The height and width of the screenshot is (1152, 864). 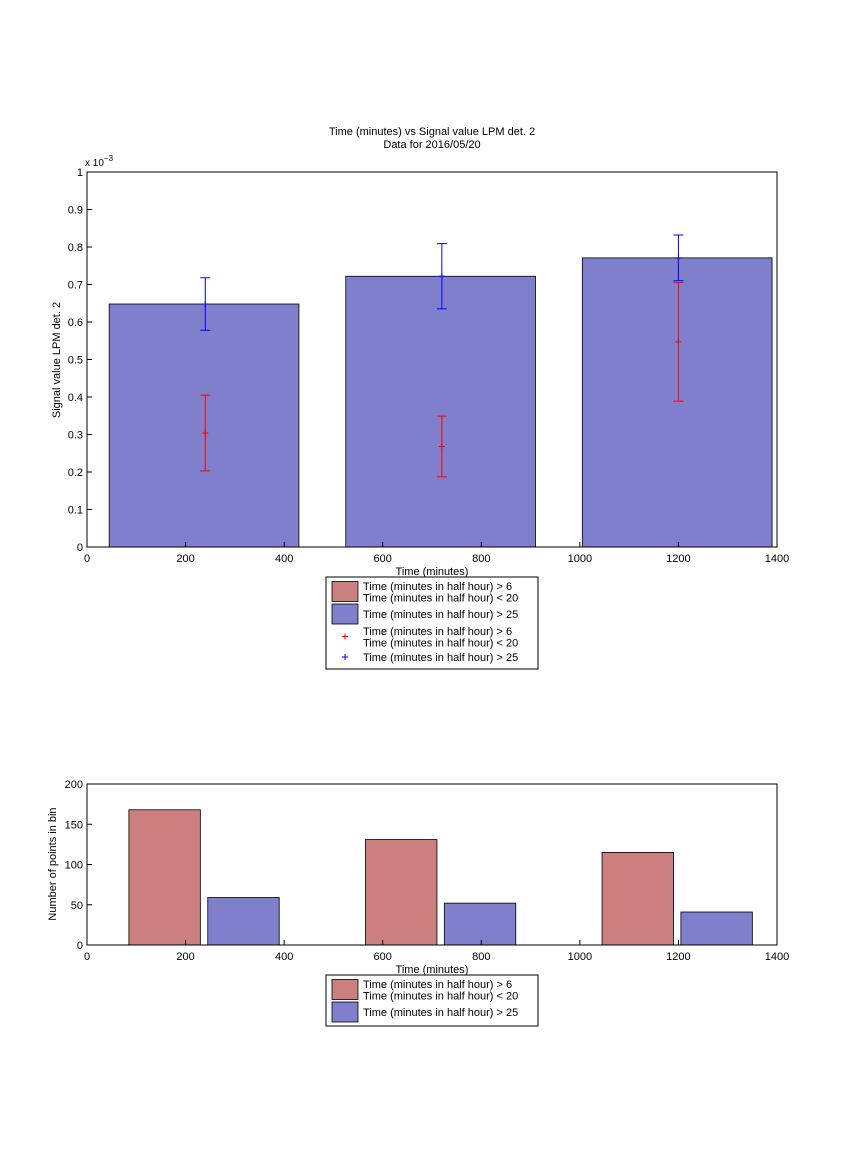 I want to click on y-tick-label: 0.1, so click(x=75, y=511).